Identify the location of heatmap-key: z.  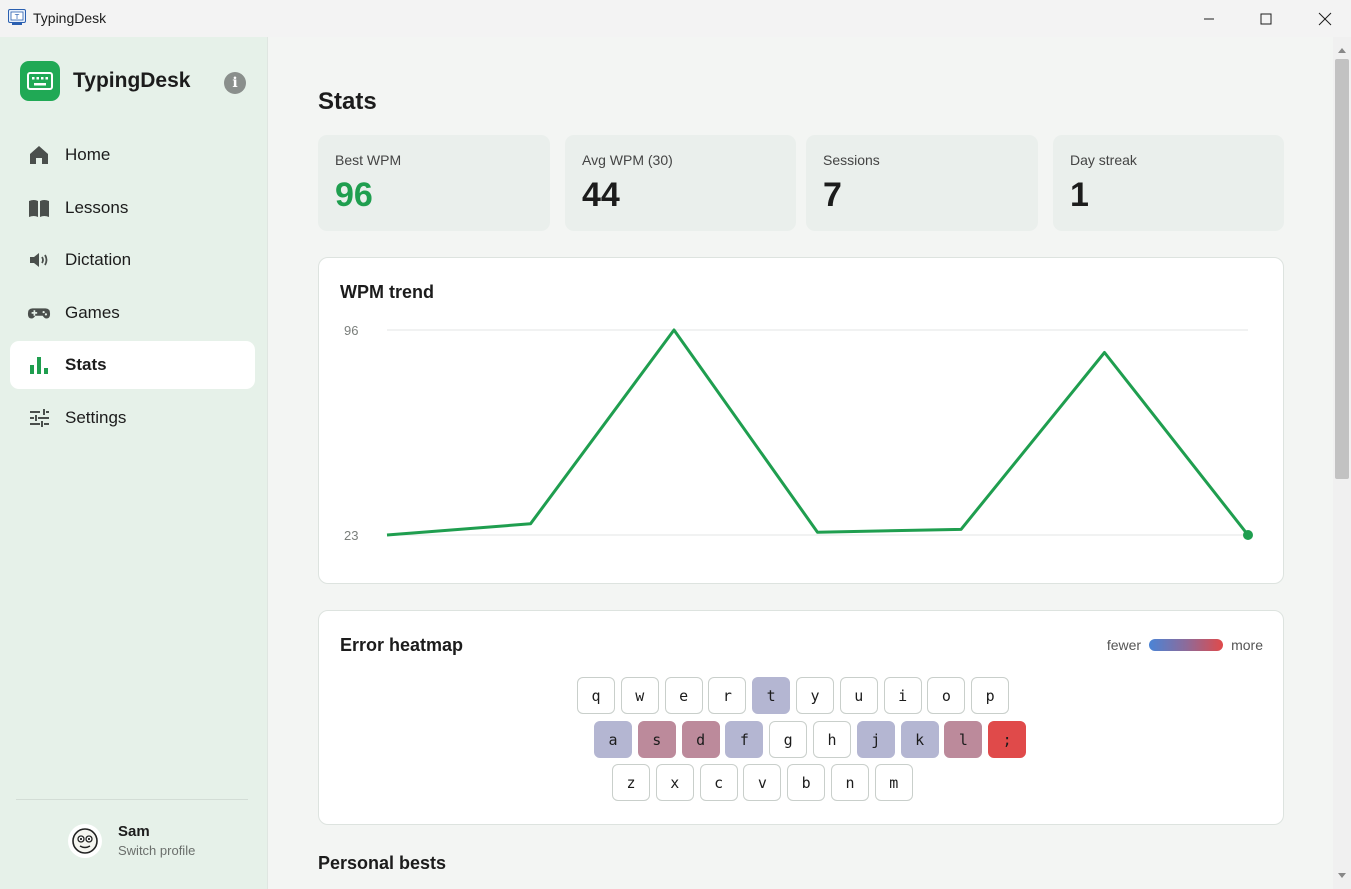
(631, 782).